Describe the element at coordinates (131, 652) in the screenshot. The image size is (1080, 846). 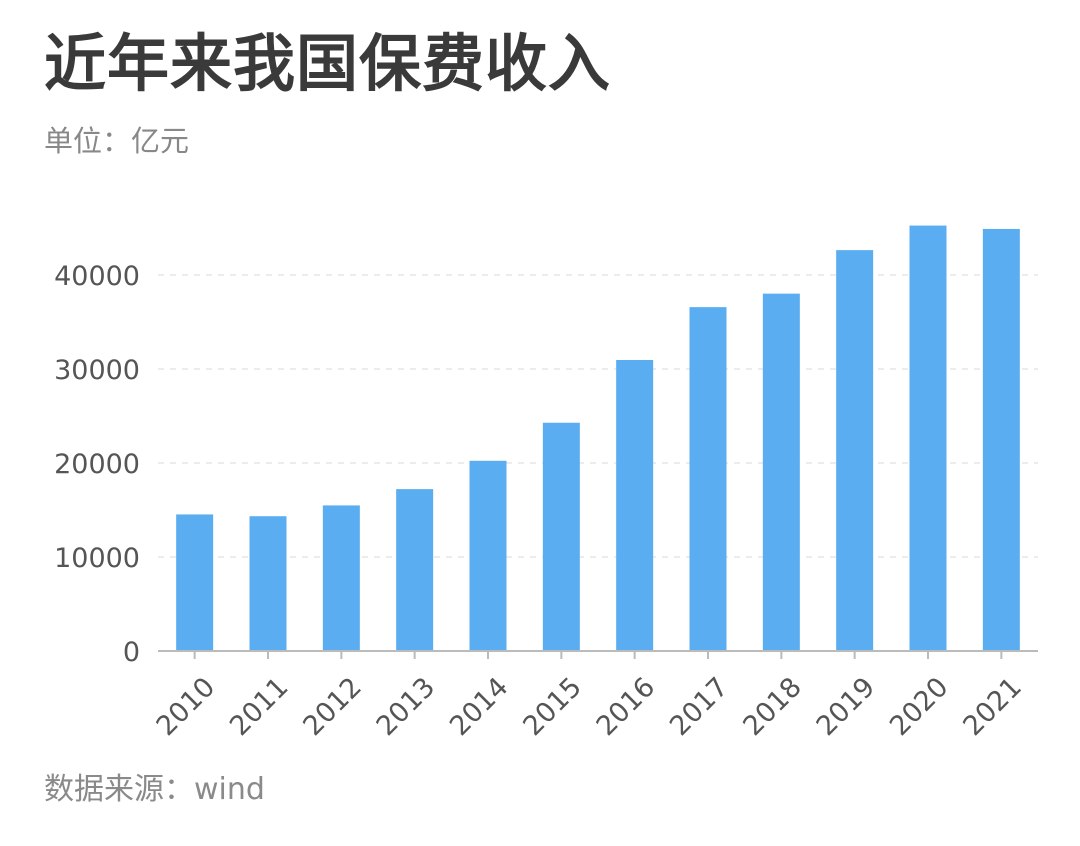
I see `y-tick-label: 0` at that location.